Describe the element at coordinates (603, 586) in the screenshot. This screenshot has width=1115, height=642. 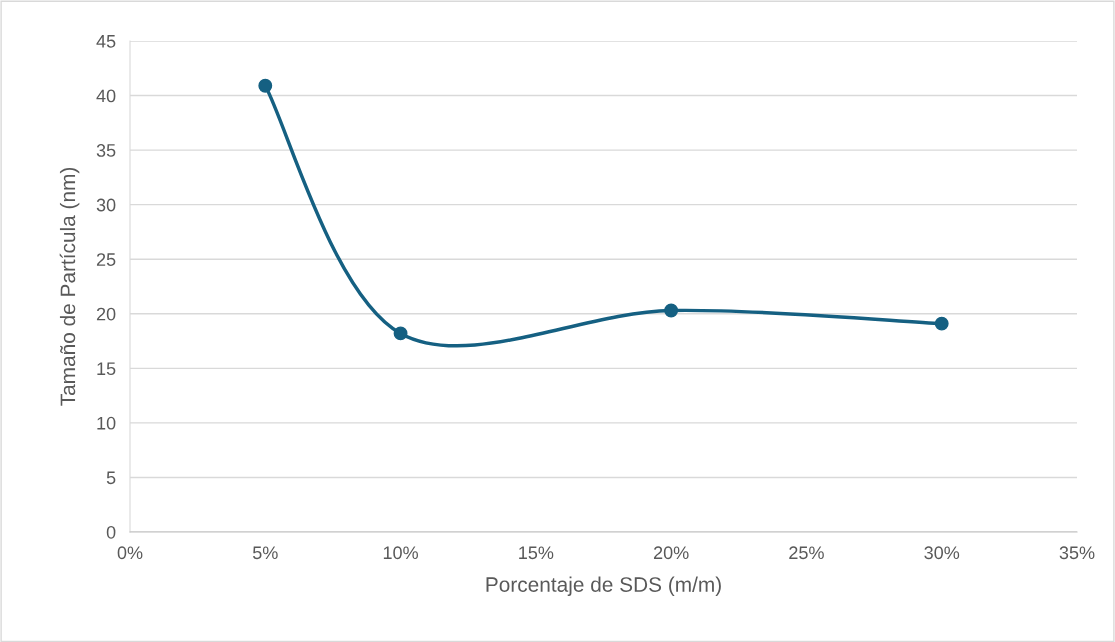
I see `x-axis-title: Porcentaje de SDS (m/m)` at that location.